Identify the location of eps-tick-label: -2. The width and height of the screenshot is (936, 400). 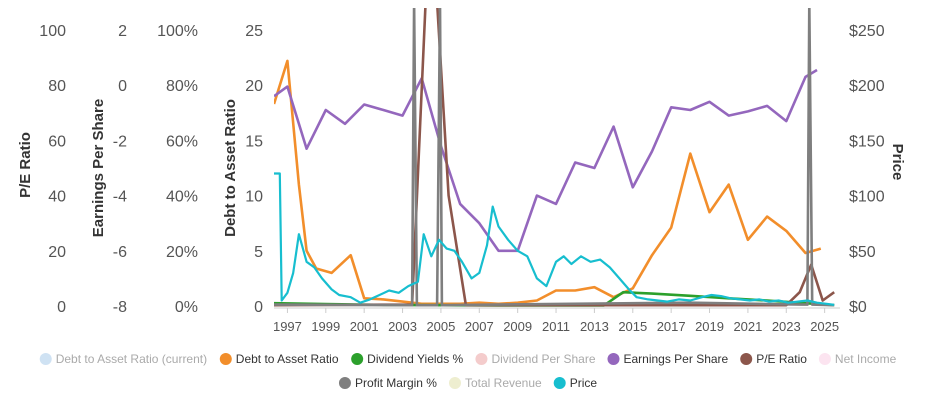
(120, 141).